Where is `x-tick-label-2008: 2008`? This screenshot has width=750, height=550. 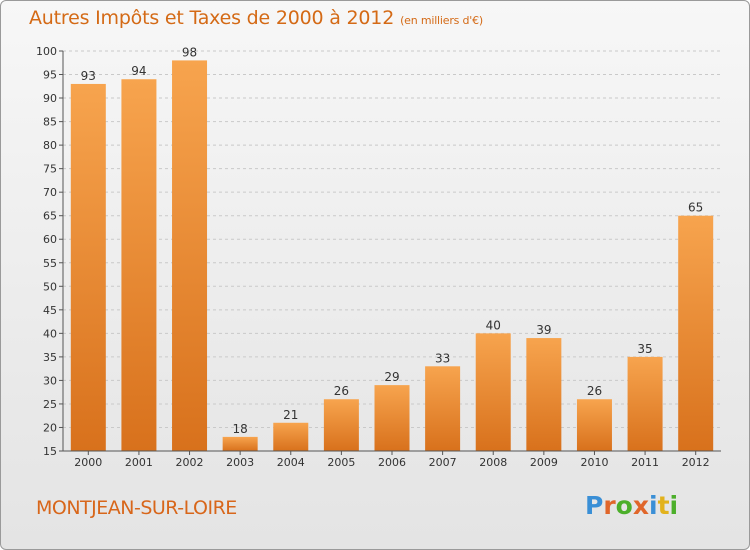
x-tick-label-2008: 2008 is located at coordinates (493, 462).